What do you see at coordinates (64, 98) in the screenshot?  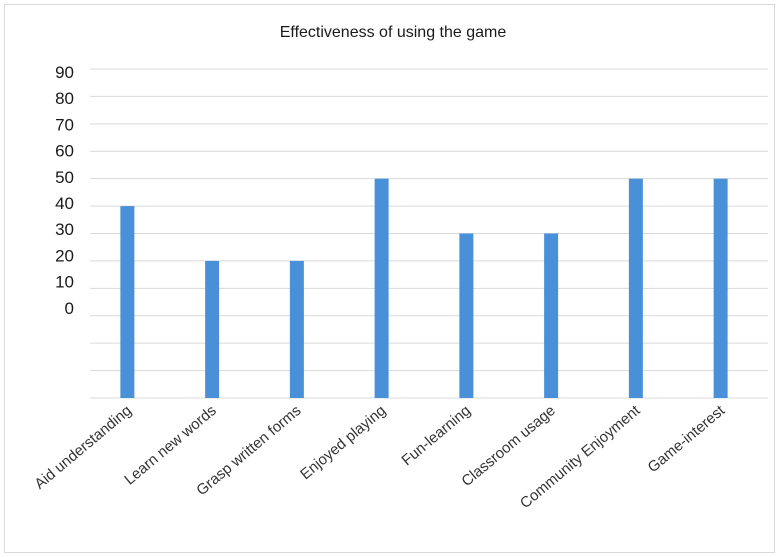 I see `y-tick-label: 80` at bounding box center [64, 98].